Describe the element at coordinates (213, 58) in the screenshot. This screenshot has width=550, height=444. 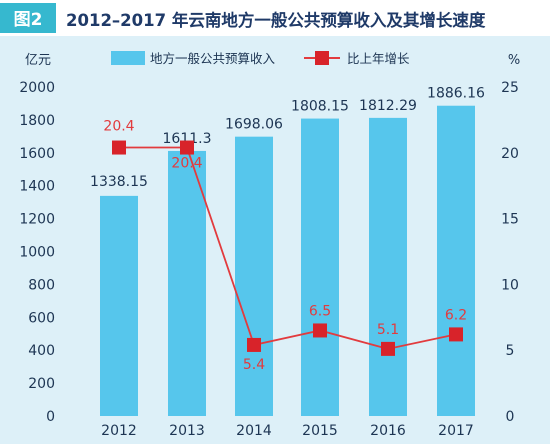
I see `legend-bar-label: 地方一般公共预算收入` at that location.